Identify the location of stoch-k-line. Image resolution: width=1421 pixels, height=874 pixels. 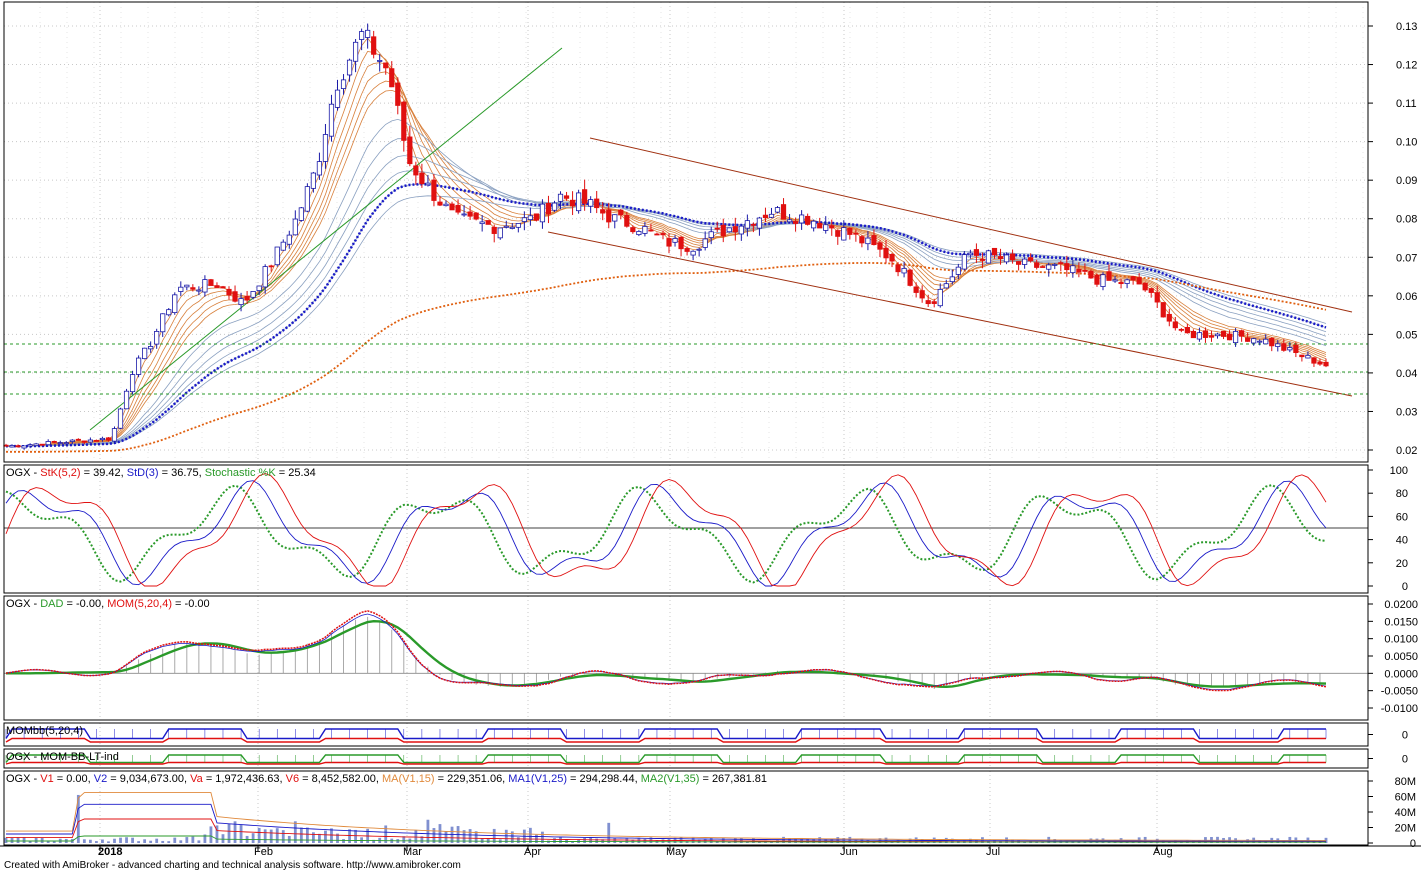
(666, 530).